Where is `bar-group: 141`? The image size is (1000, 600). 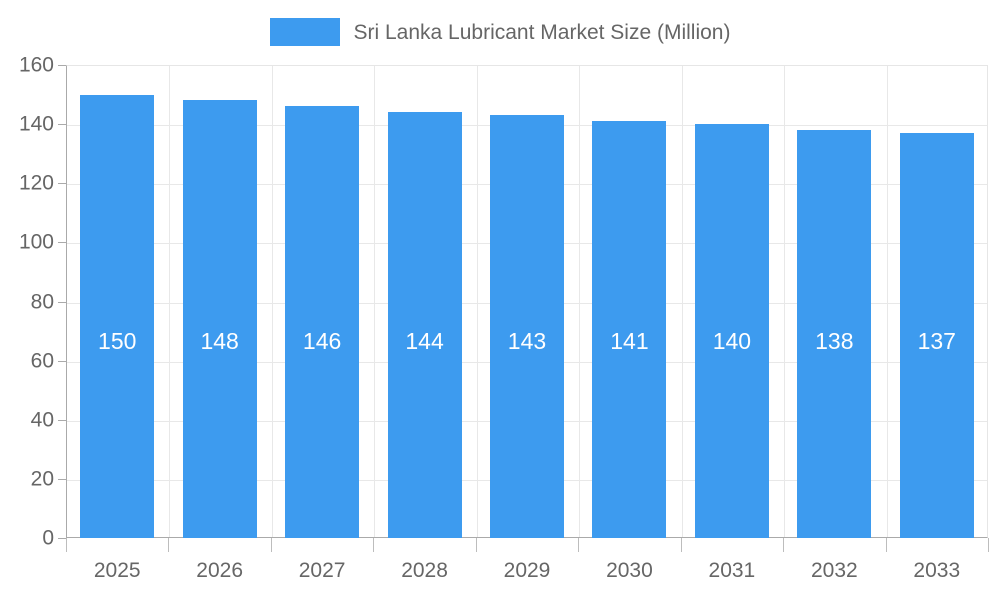 bar-group: 141 is located at coordinates (629, 301).